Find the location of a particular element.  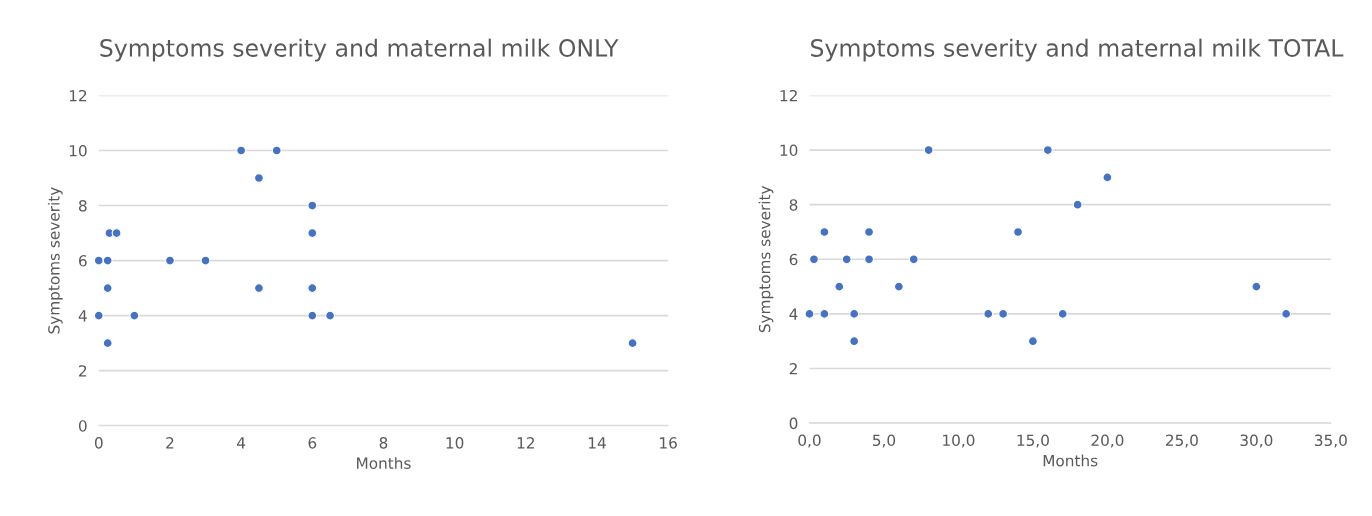

x-tick-label: 2 is located at coordinates (170, 443).